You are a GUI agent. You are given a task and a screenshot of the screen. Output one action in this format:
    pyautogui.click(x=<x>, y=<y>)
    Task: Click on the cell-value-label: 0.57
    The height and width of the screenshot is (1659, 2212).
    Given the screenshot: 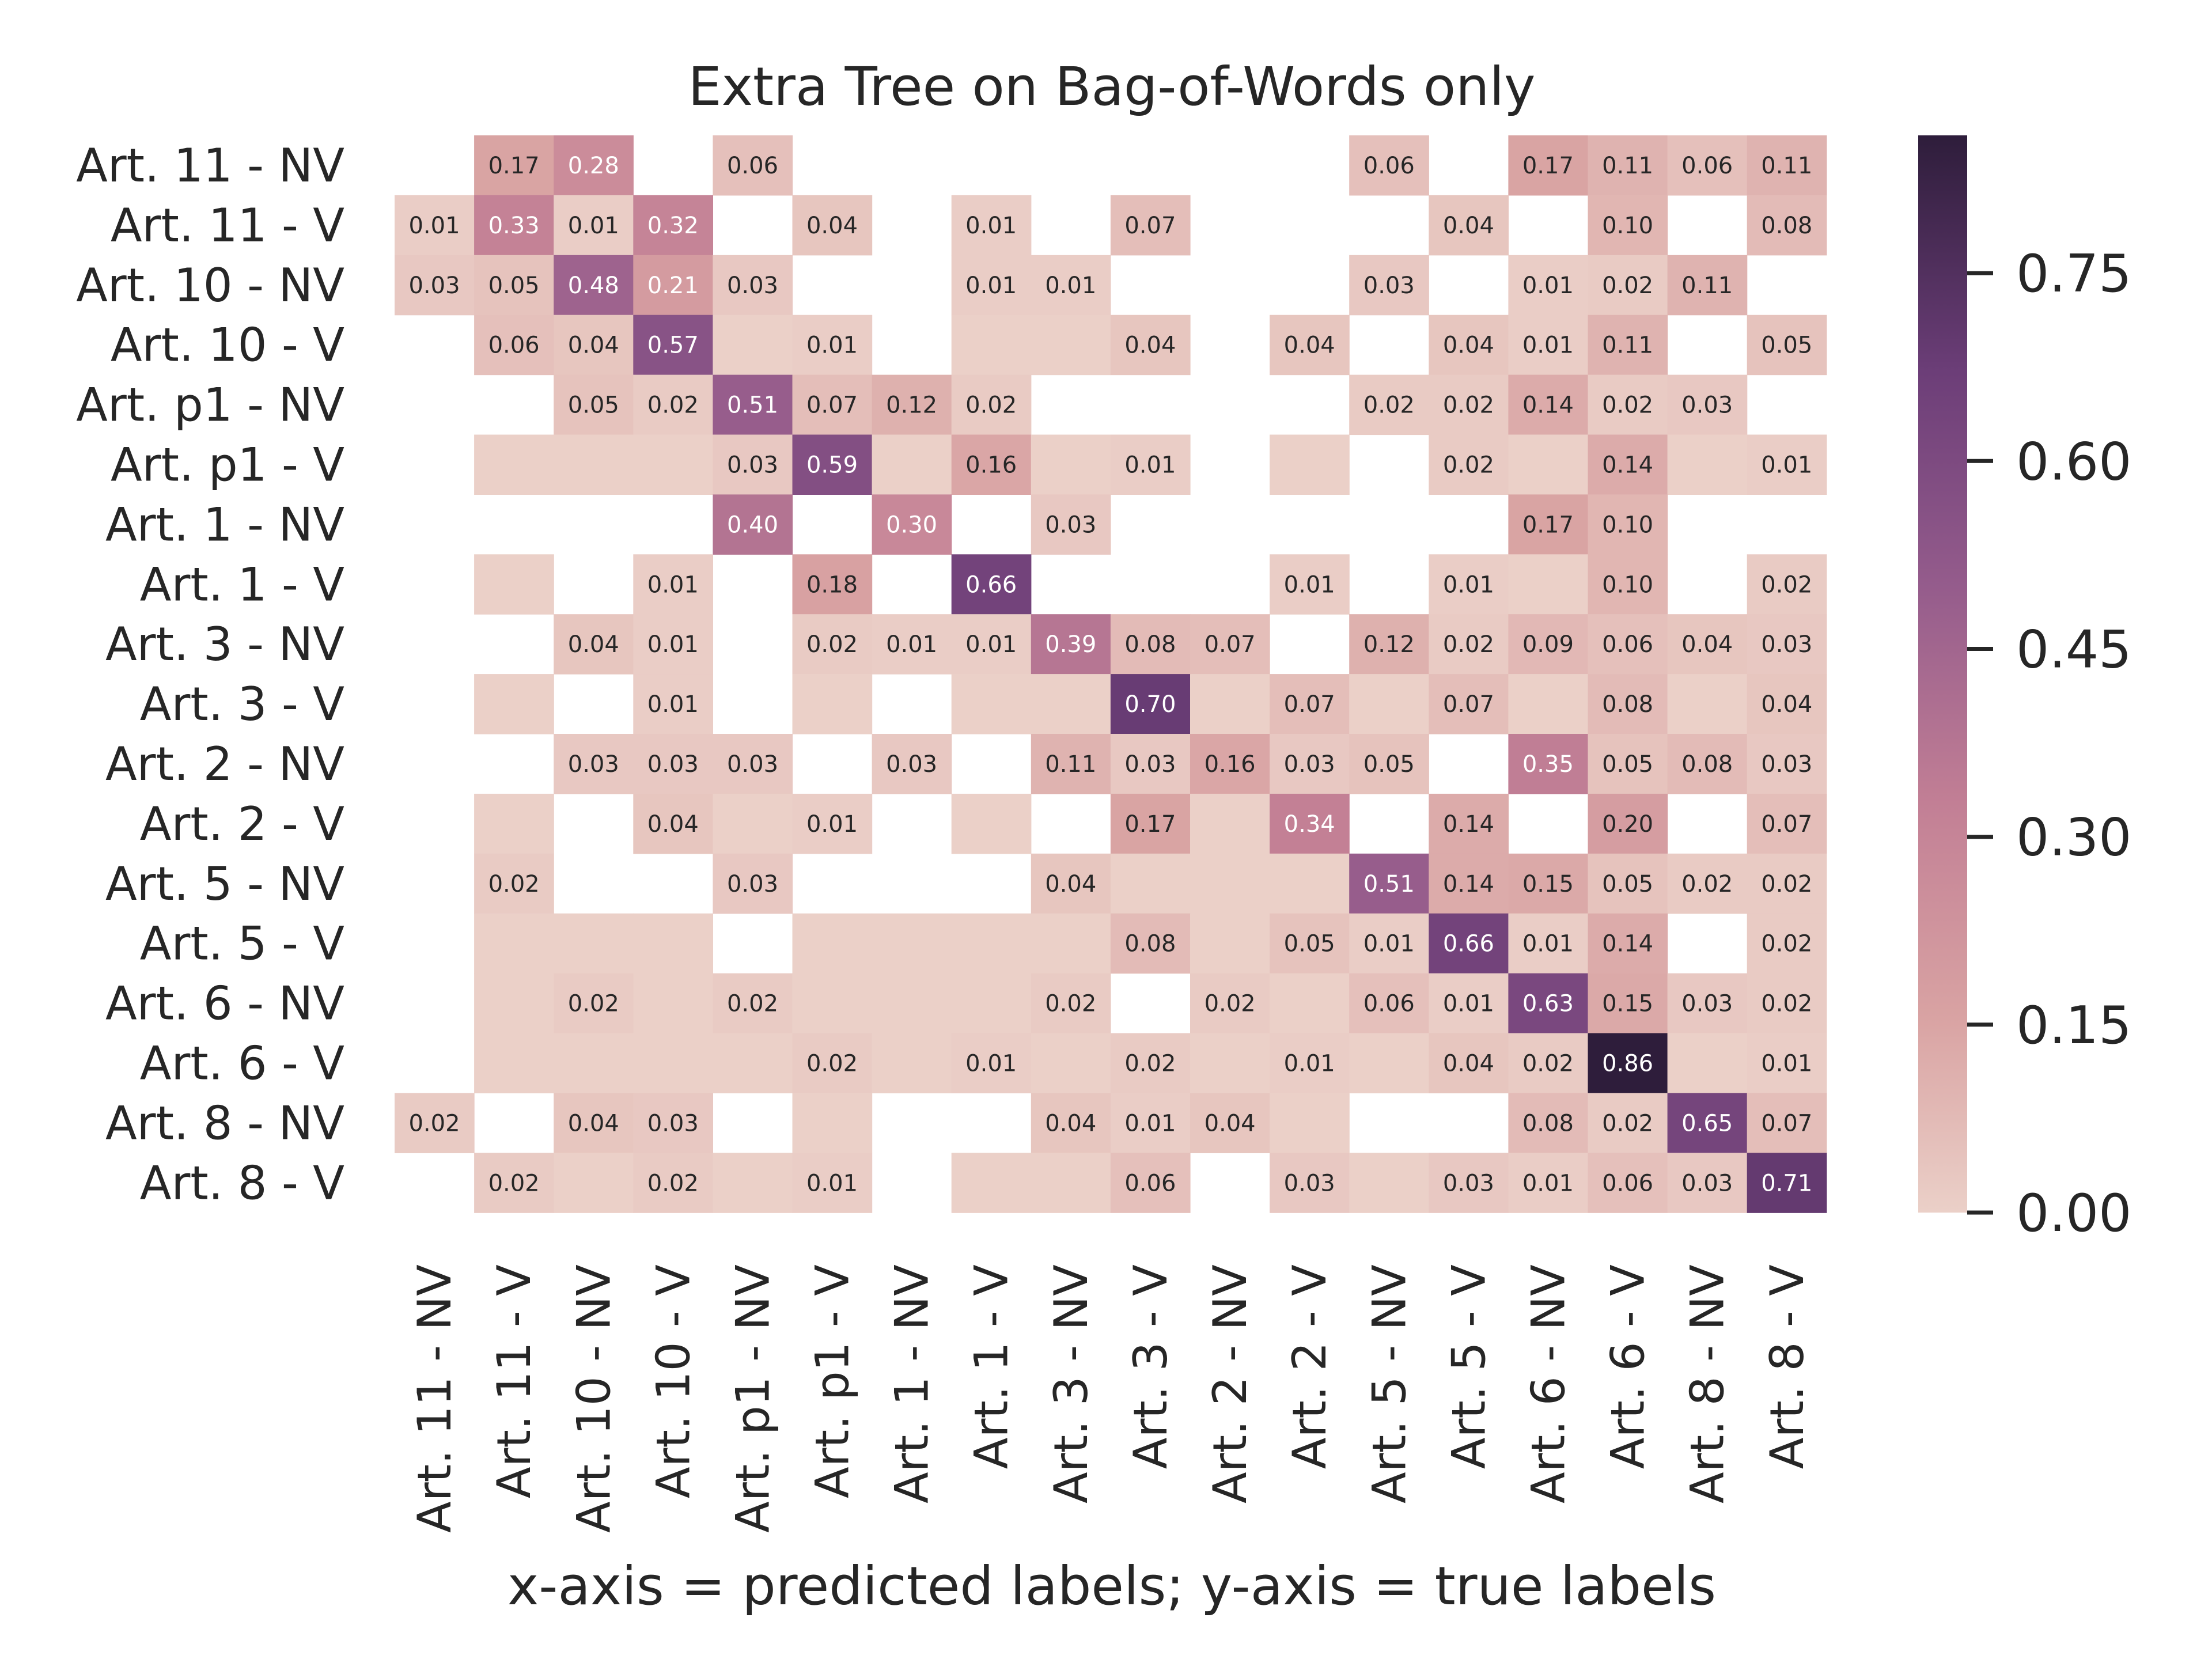 What is the action you would take?
    pyautogui.click(x=673, y=345)
    